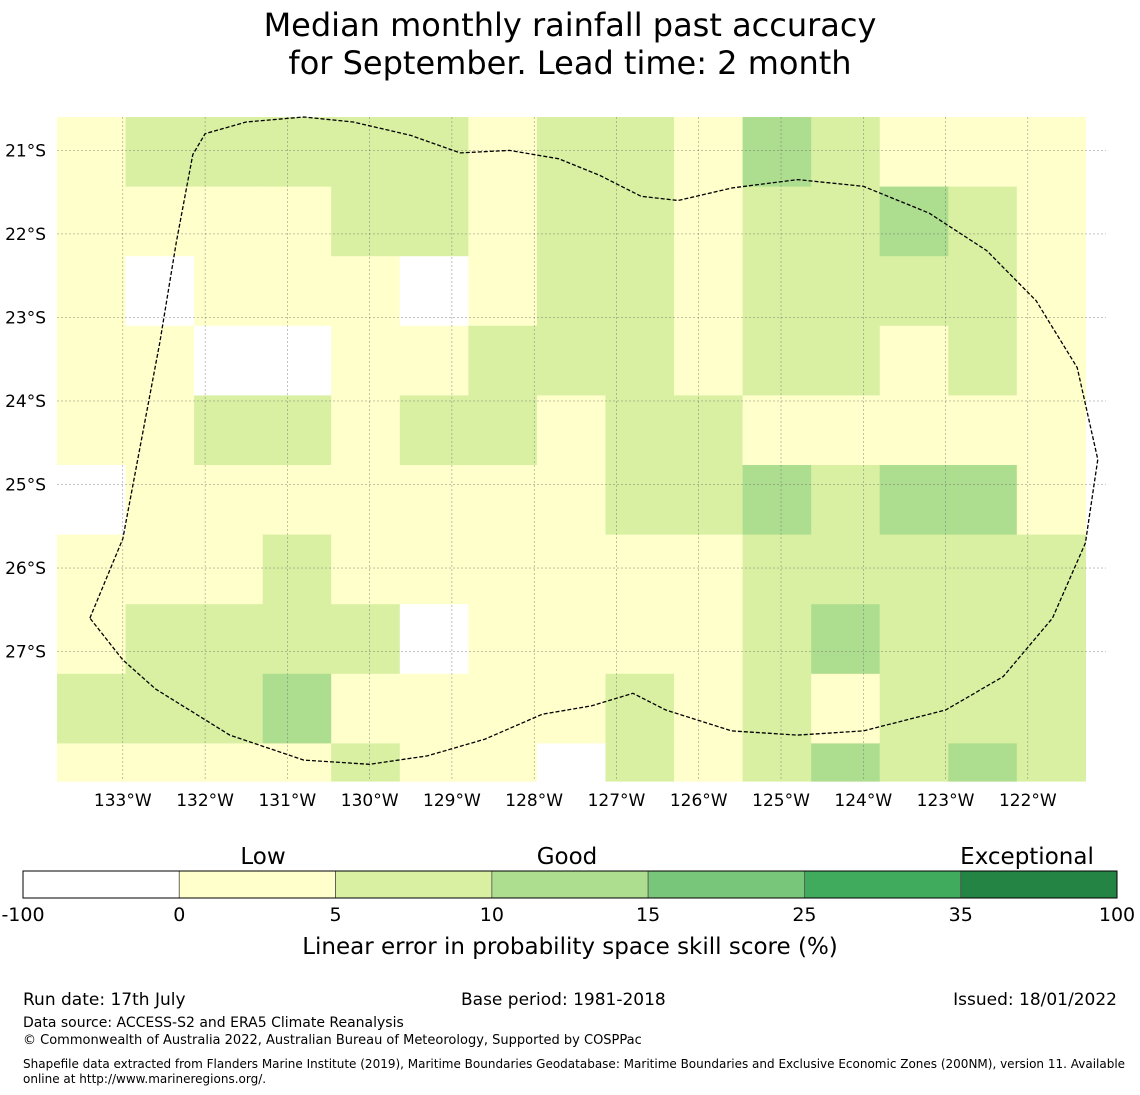 The width and height of the screenshot is (1140, 1095). I want to click on colorbar-tick-label: 25, so click(804, 915).